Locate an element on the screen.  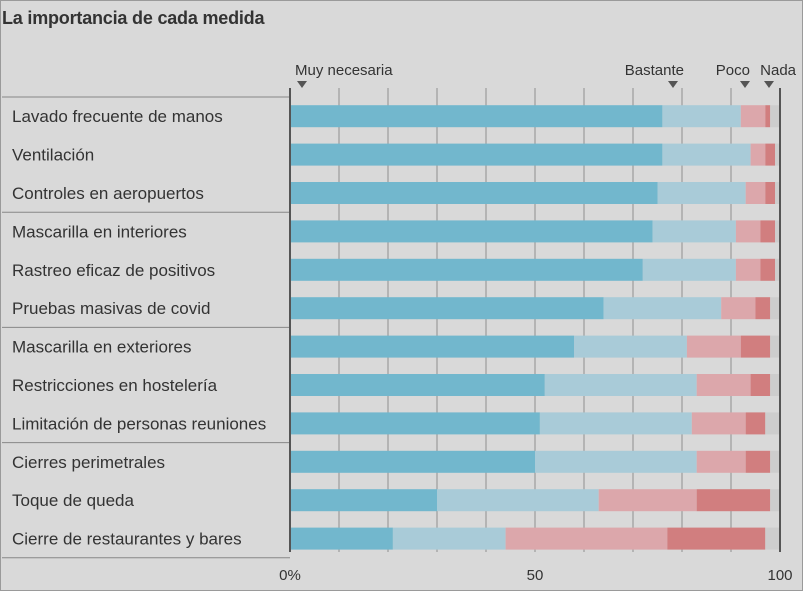
legend-label: Muy necesaria is located at coordinates (344, 70).